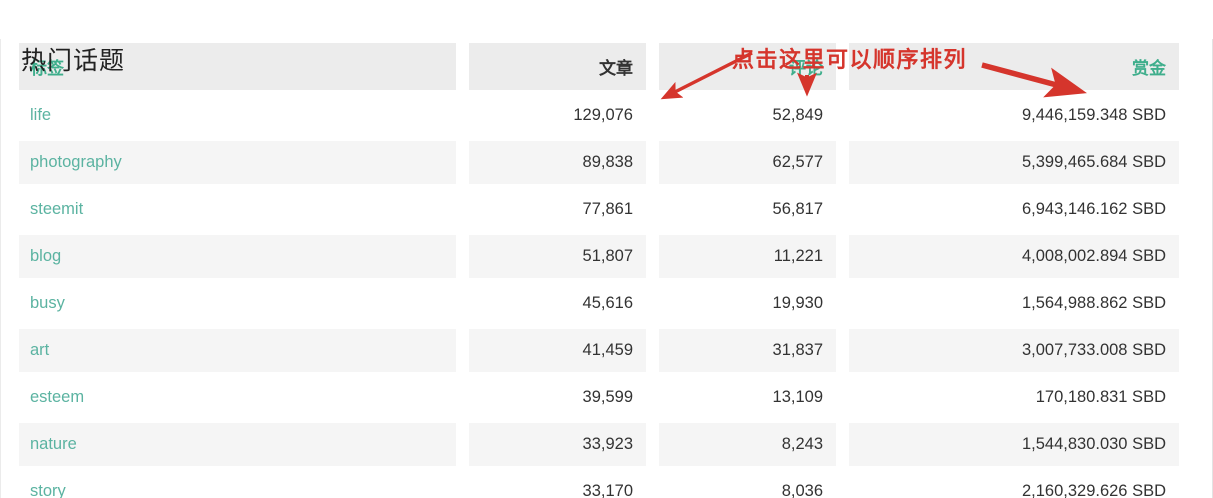 This screenshot has width=1213, height=498. What do you see at coordinates (237, 209) in the screenshot?
I see `tag-cell: steemit` at bounding box center [237, 209].